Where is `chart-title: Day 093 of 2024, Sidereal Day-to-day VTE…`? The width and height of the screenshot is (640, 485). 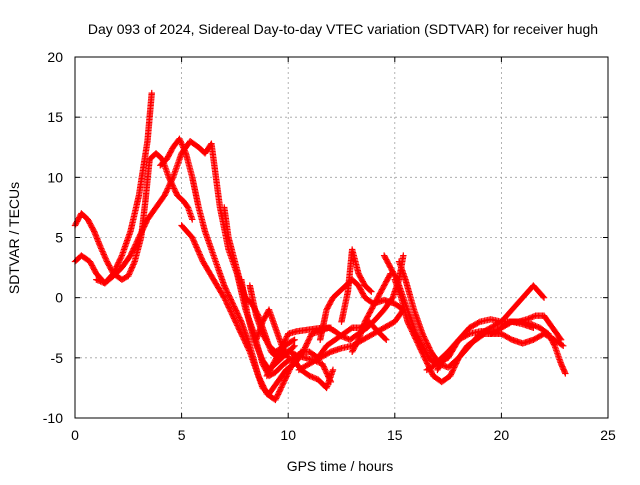
chart-title: Day 093 of 2024, Sidereal Day-to-day VTE… is located at coordinates (343, 29).